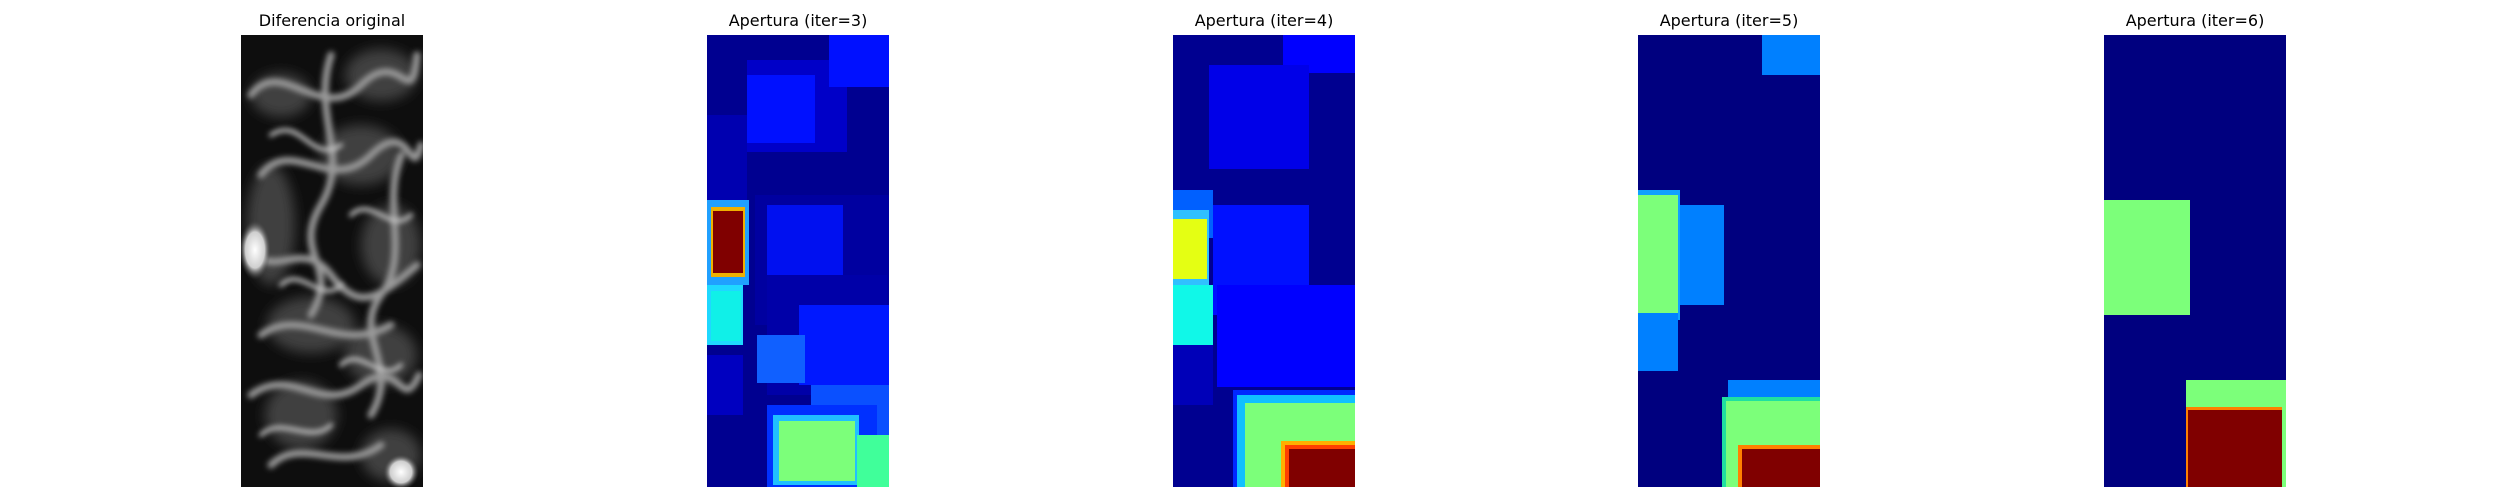 Image resolution: width=2500 pixels, height=500 pixels. What do you see at coordinates (1264, 20) in the screenshot?
I see `panel-title: Apertura (iter=4)` at bounding box center [1264, 20].